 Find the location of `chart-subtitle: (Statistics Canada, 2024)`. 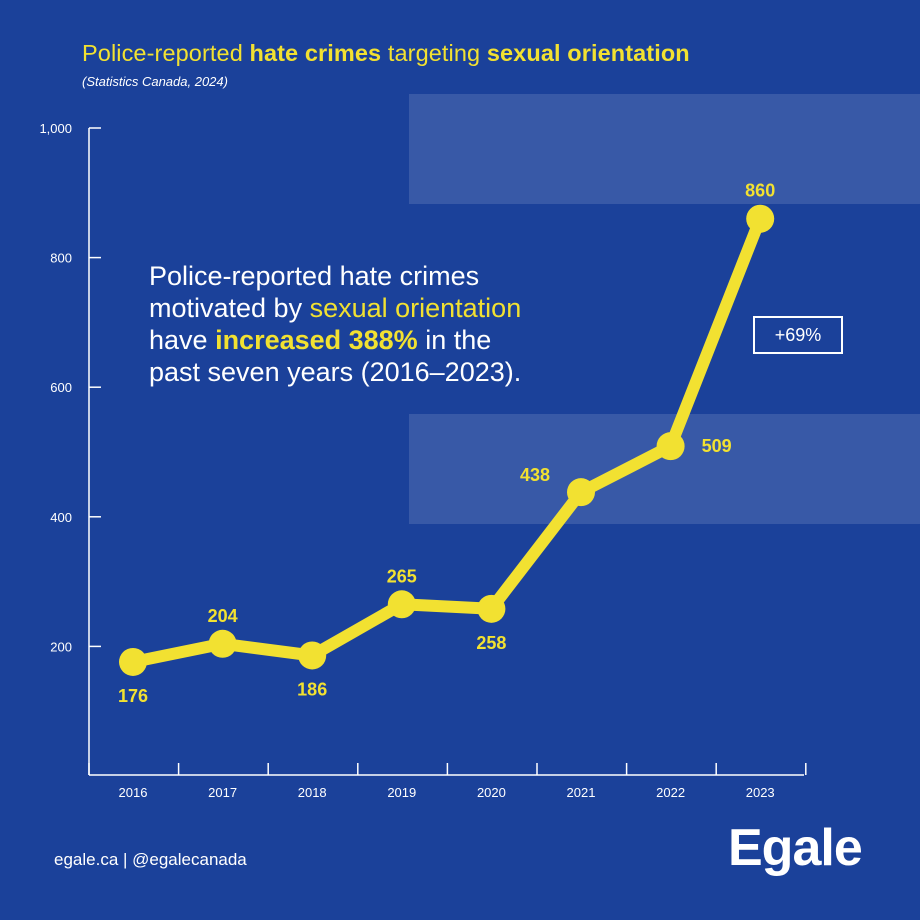

chart-subtitle: (Statistics Canada, 2024) is located at coordinates (155, 81).